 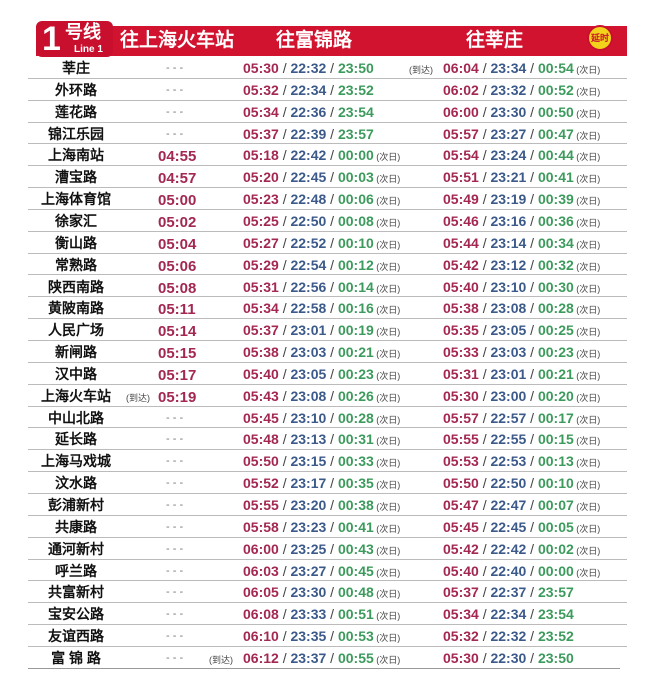 What do you see at coordinates (521, 91) in the screenshot?
I see `xz-times: 06:02 / 23:32 / 00:52 (次日)` at bounding box center [521, 91].